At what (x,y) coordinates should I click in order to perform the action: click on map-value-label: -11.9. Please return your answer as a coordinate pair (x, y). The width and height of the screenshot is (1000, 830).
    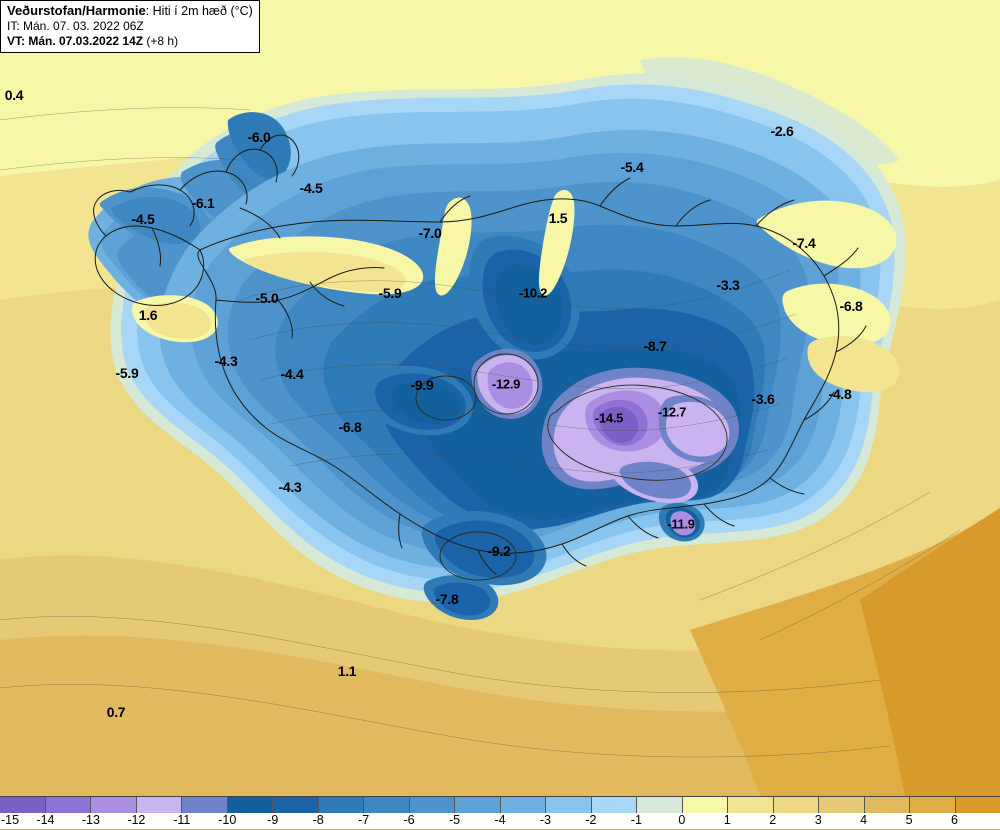
    Looking at the image, I should click on (681, 524).